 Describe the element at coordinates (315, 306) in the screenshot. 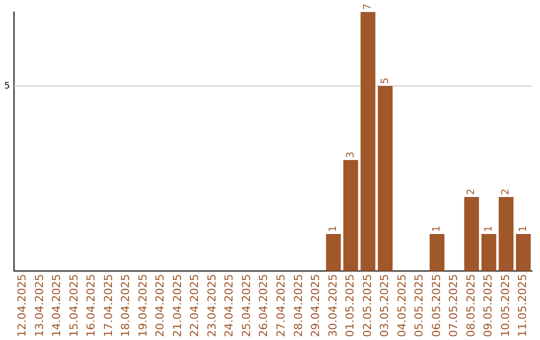

I see `x-tick-label: 29.04.2025` at that location.